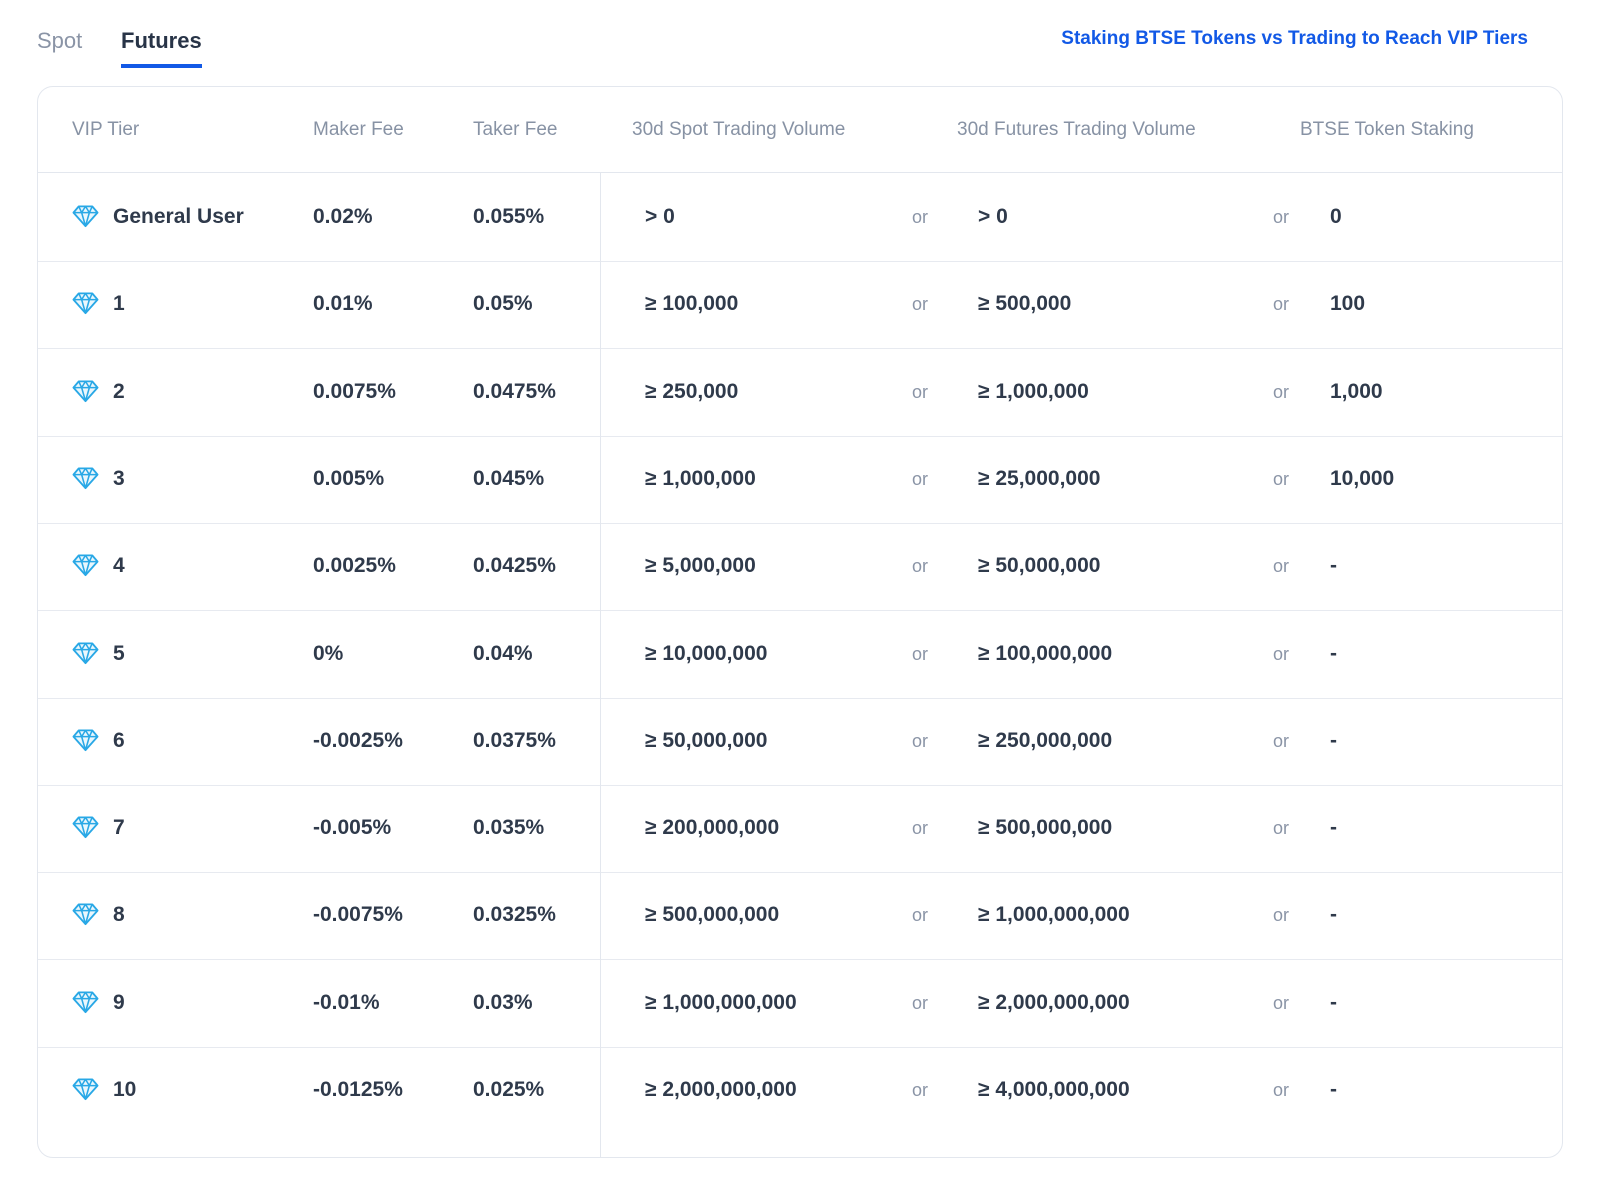 This screenshot has width=1600, height=1184. Describe the element at coordinates (161, 48) in the screenshot. I see `tab-futures: Futures` at that location.